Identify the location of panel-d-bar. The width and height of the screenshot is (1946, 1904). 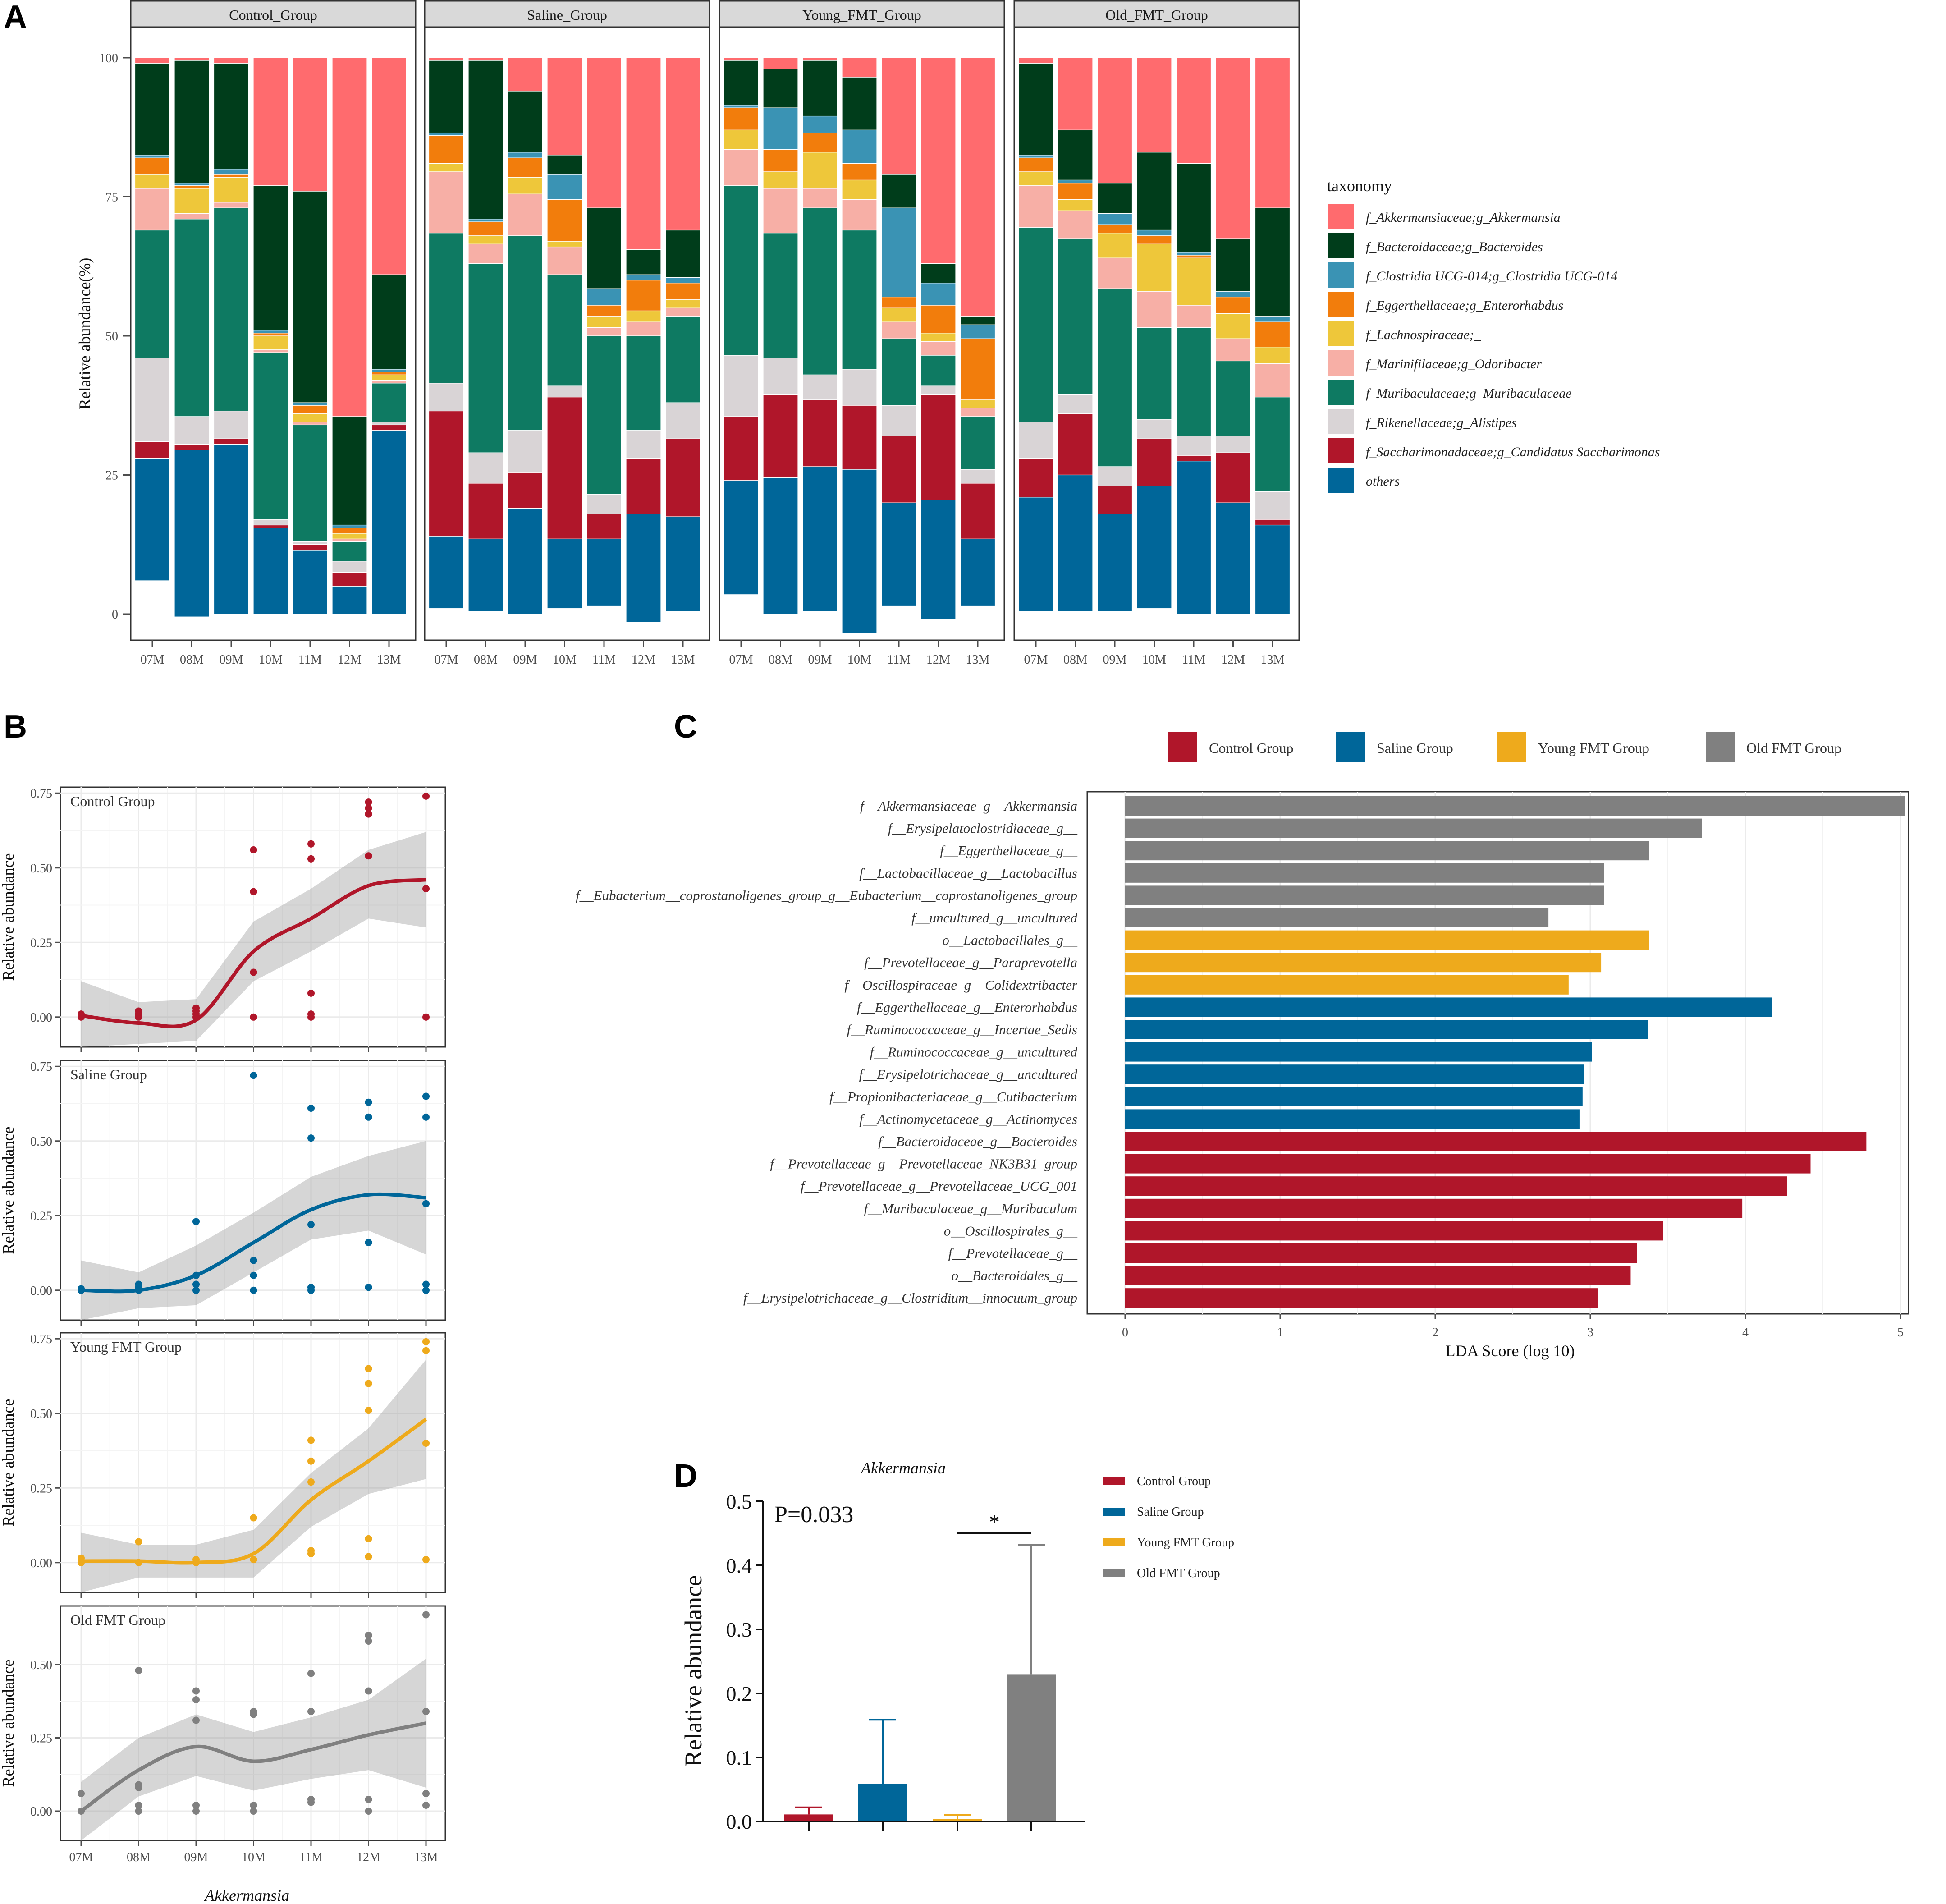
(957, 1820).